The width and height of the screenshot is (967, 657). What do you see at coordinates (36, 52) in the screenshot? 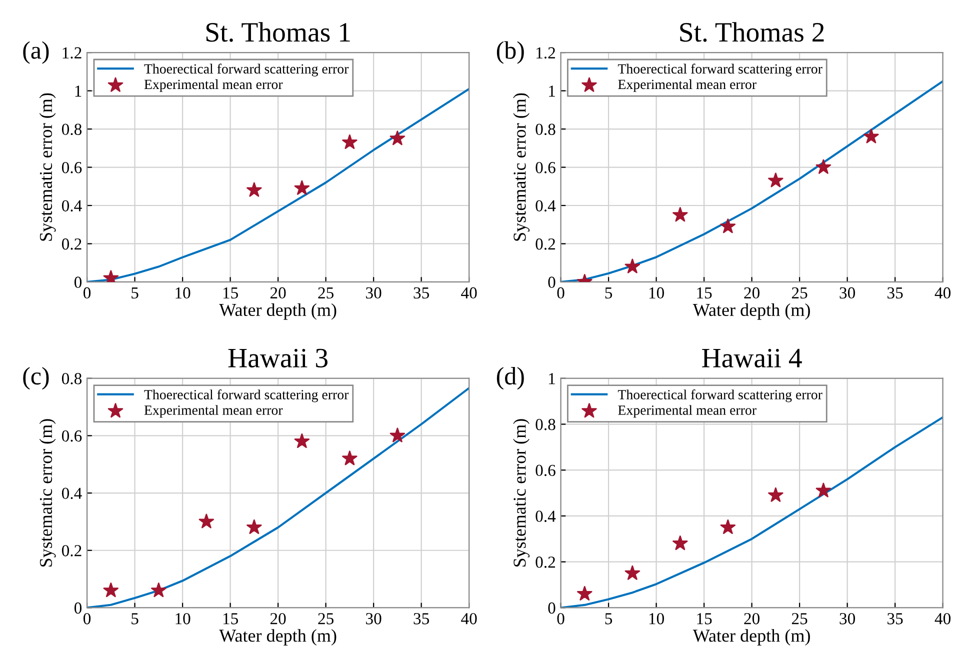
I see `text: (a)` at bounding box center [36, 52].